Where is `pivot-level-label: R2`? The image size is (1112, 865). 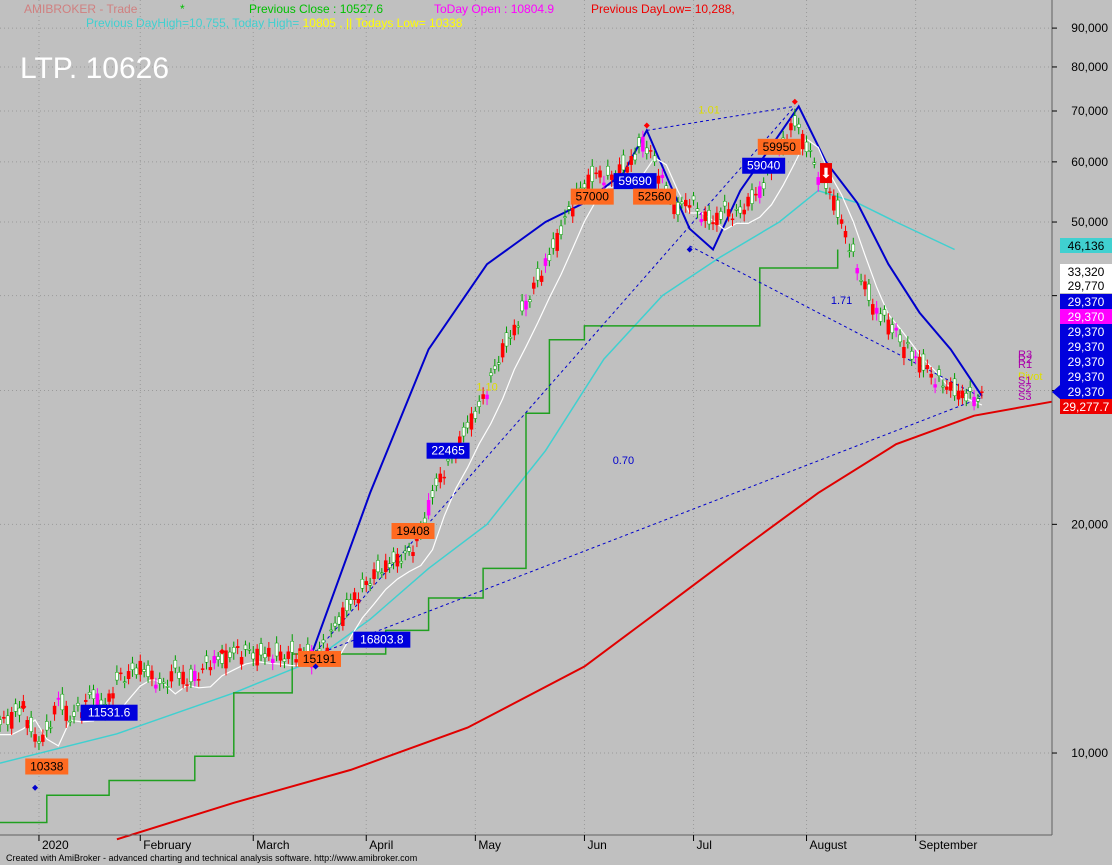
pivot-level-label: R2 is located at coordinates (1025, 360).